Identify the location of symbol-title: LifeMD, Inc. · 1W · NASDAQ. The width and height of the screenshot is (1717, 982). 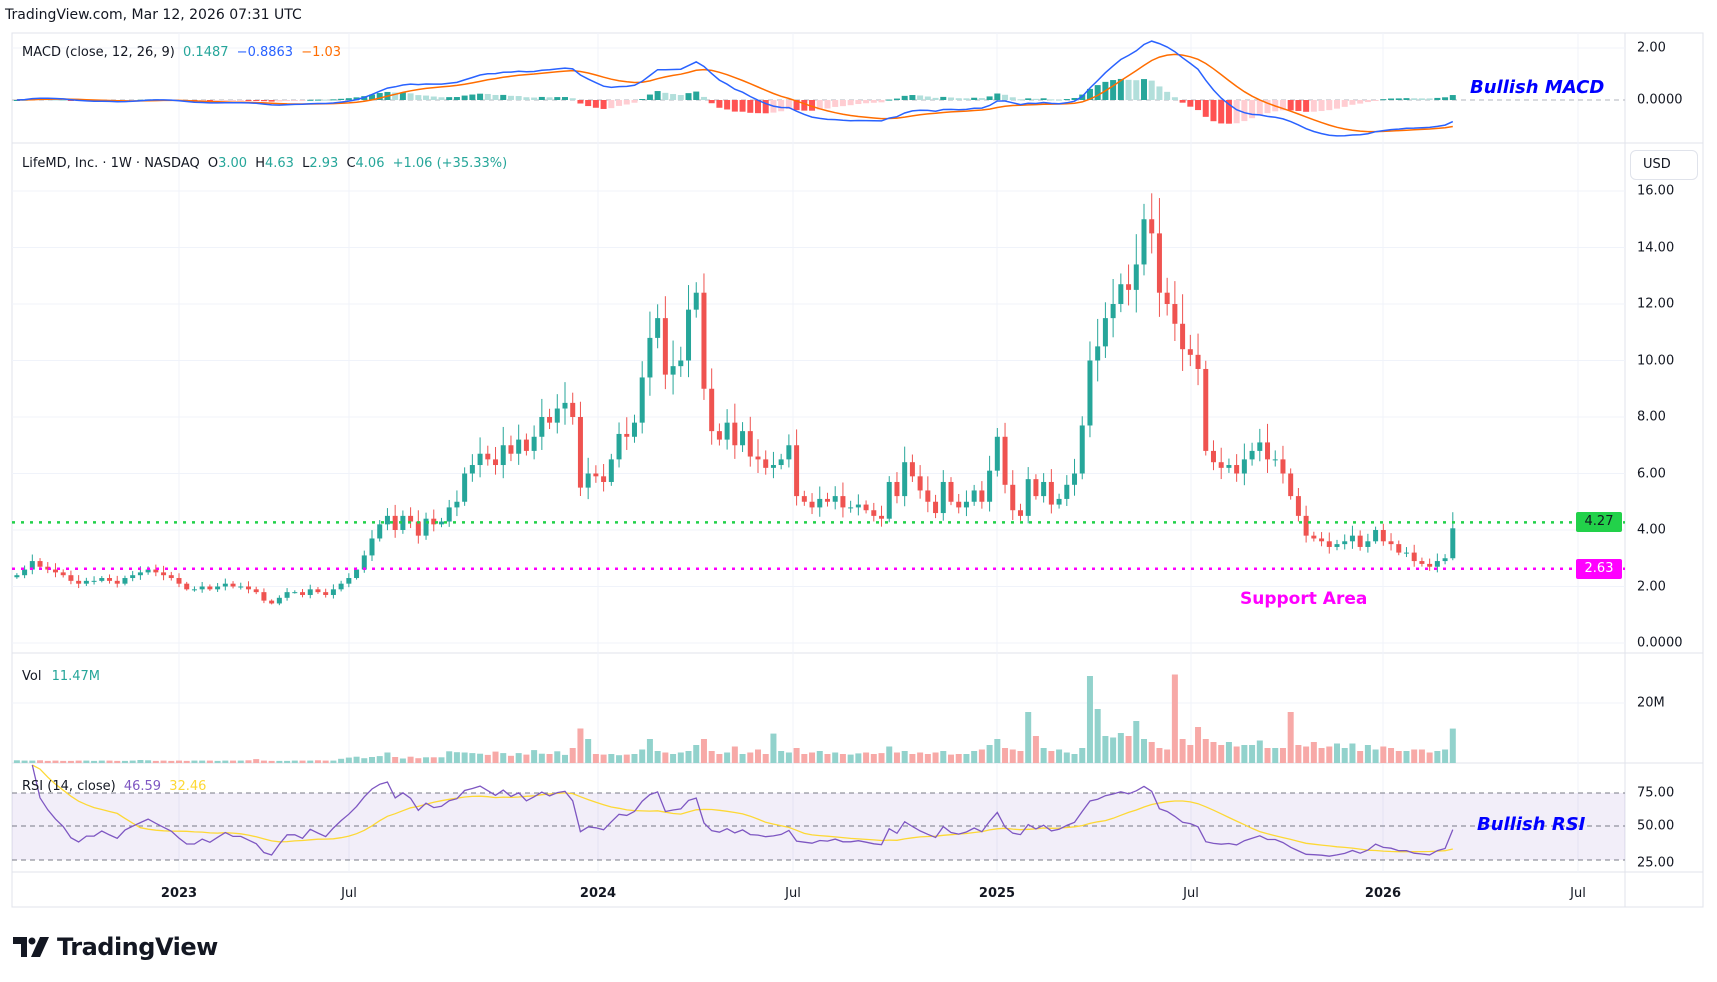
(111, 163).